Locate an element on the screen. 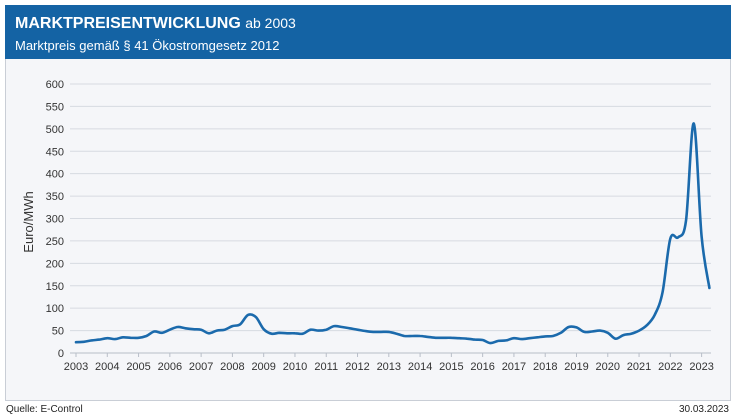  y-tick-label: 100 is located at coordinates (55, 309).